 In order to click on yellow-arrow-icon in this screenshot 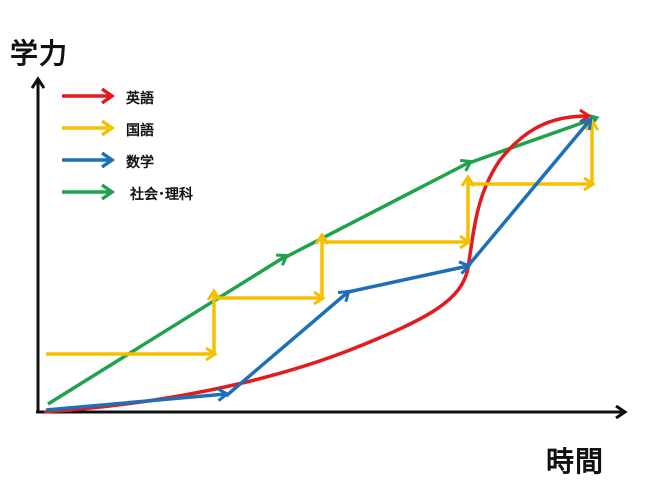, I will do `click(89, 128)`.